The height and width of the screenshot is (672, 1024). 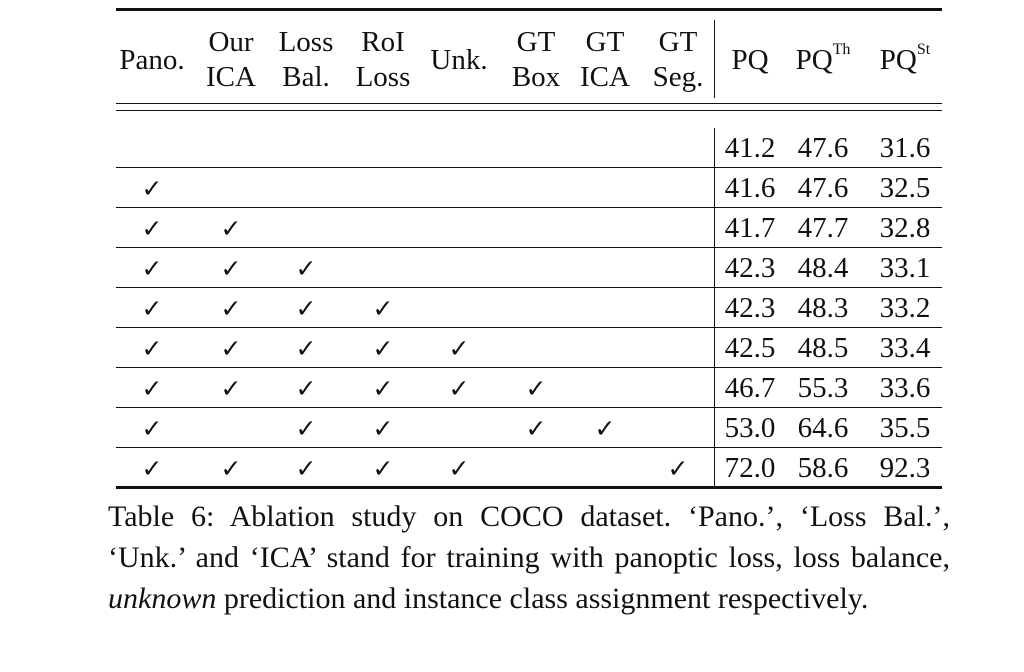 What do you see at coordinates (905, 267) in the screenshot?
I see `cell-pq-st: 33.1` at bounding box center [905, 267].